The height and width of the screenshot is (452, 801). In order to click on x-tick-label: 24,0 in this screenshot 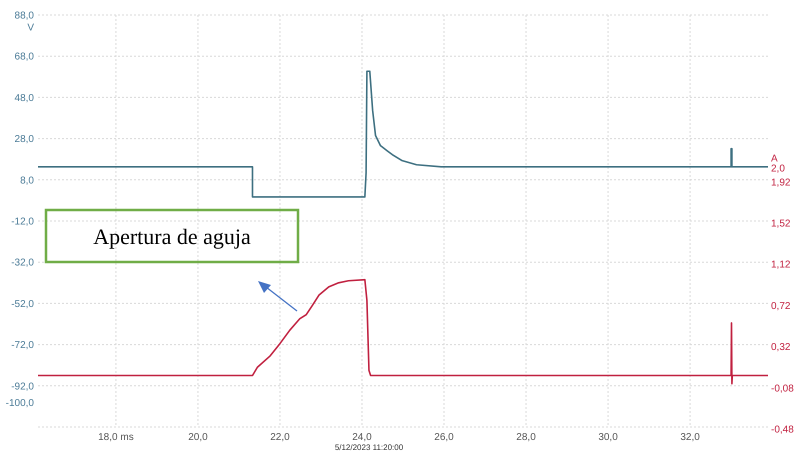, I will do `click(362, 437)`.